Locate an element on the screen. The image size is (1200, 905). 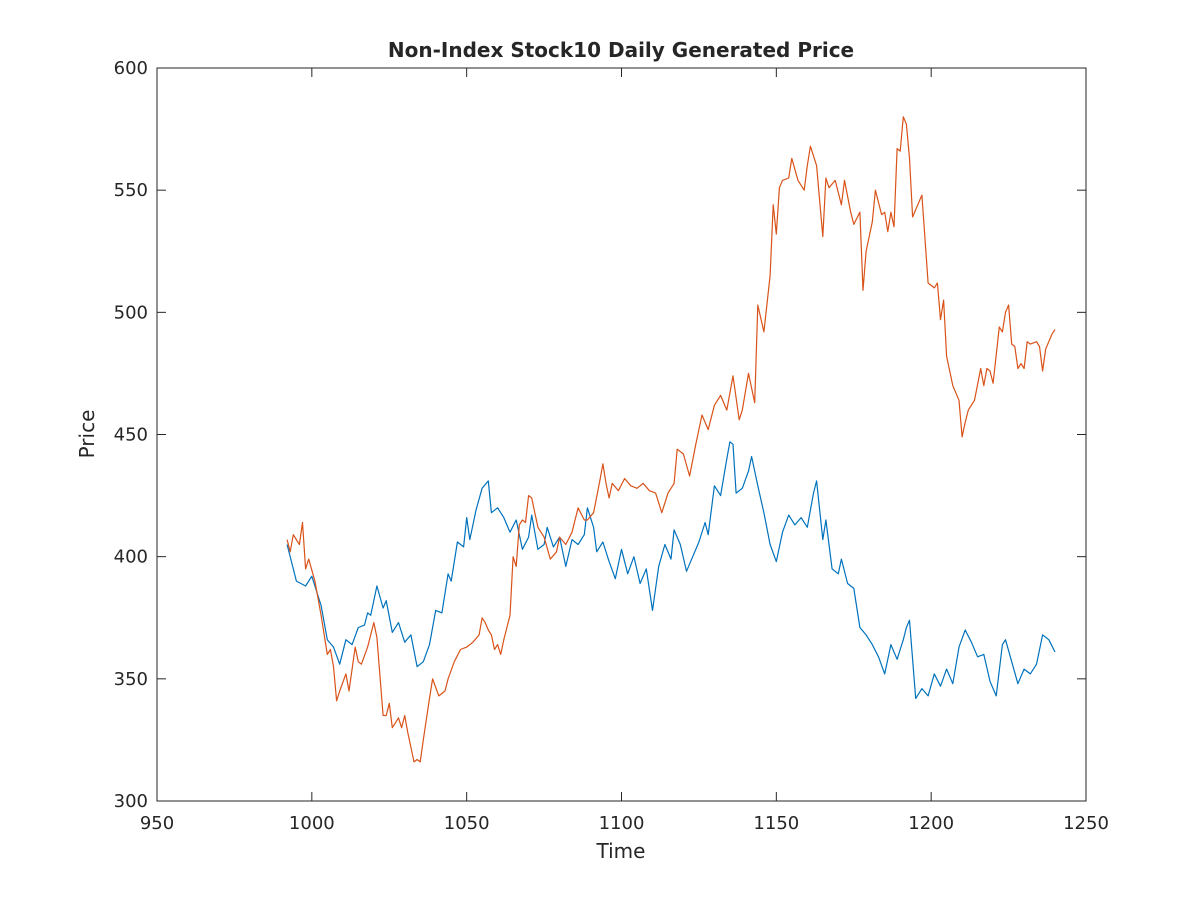
y-tick-label: 350 is located at coordinates (131, 679).